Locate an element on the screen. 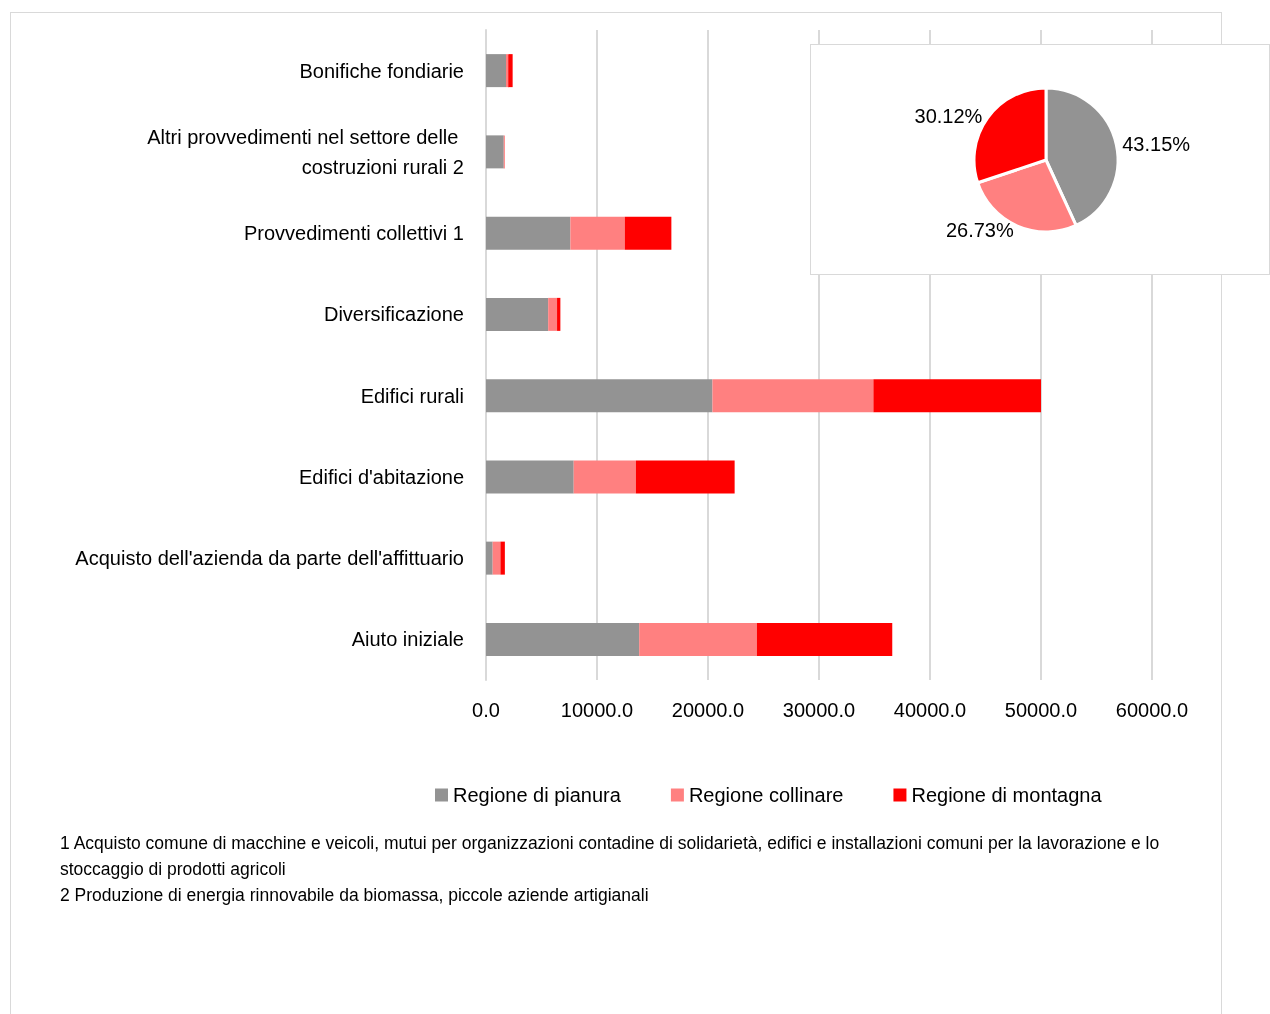 The width and height of the screenshot is (1270, 1014). x-tick-label: 50000.0 is located at coordinates (1041, 710).